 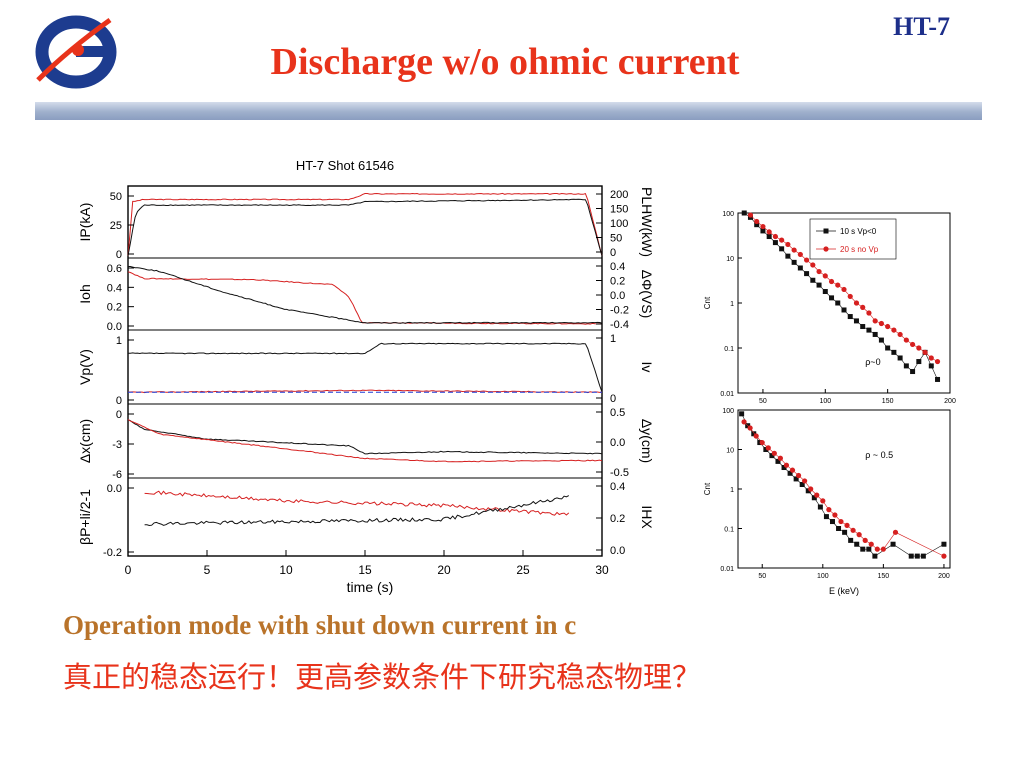 What do you see at coordinates (128, 570) in the screenshot?
I see `x-tick-label: 0` at bounding box center [128, 570].